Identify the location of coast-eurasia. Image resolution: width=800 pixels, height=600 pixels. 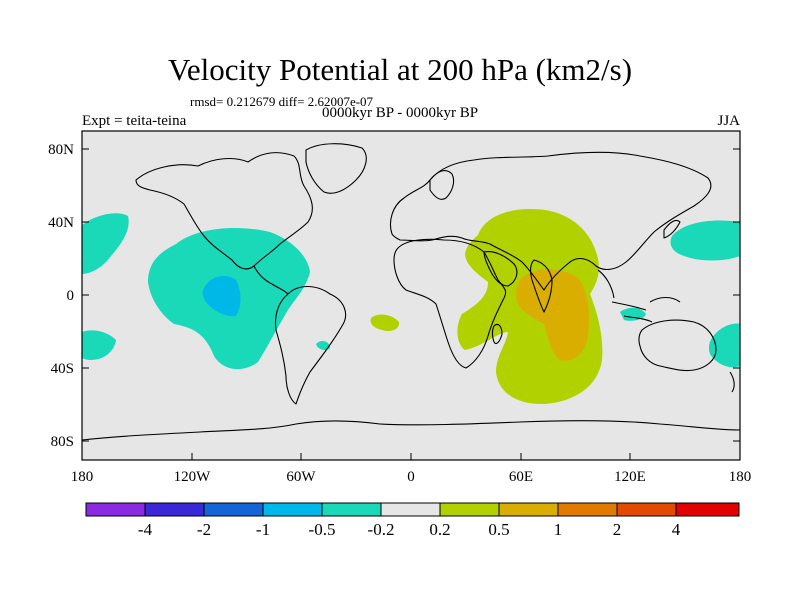
(550, 221).